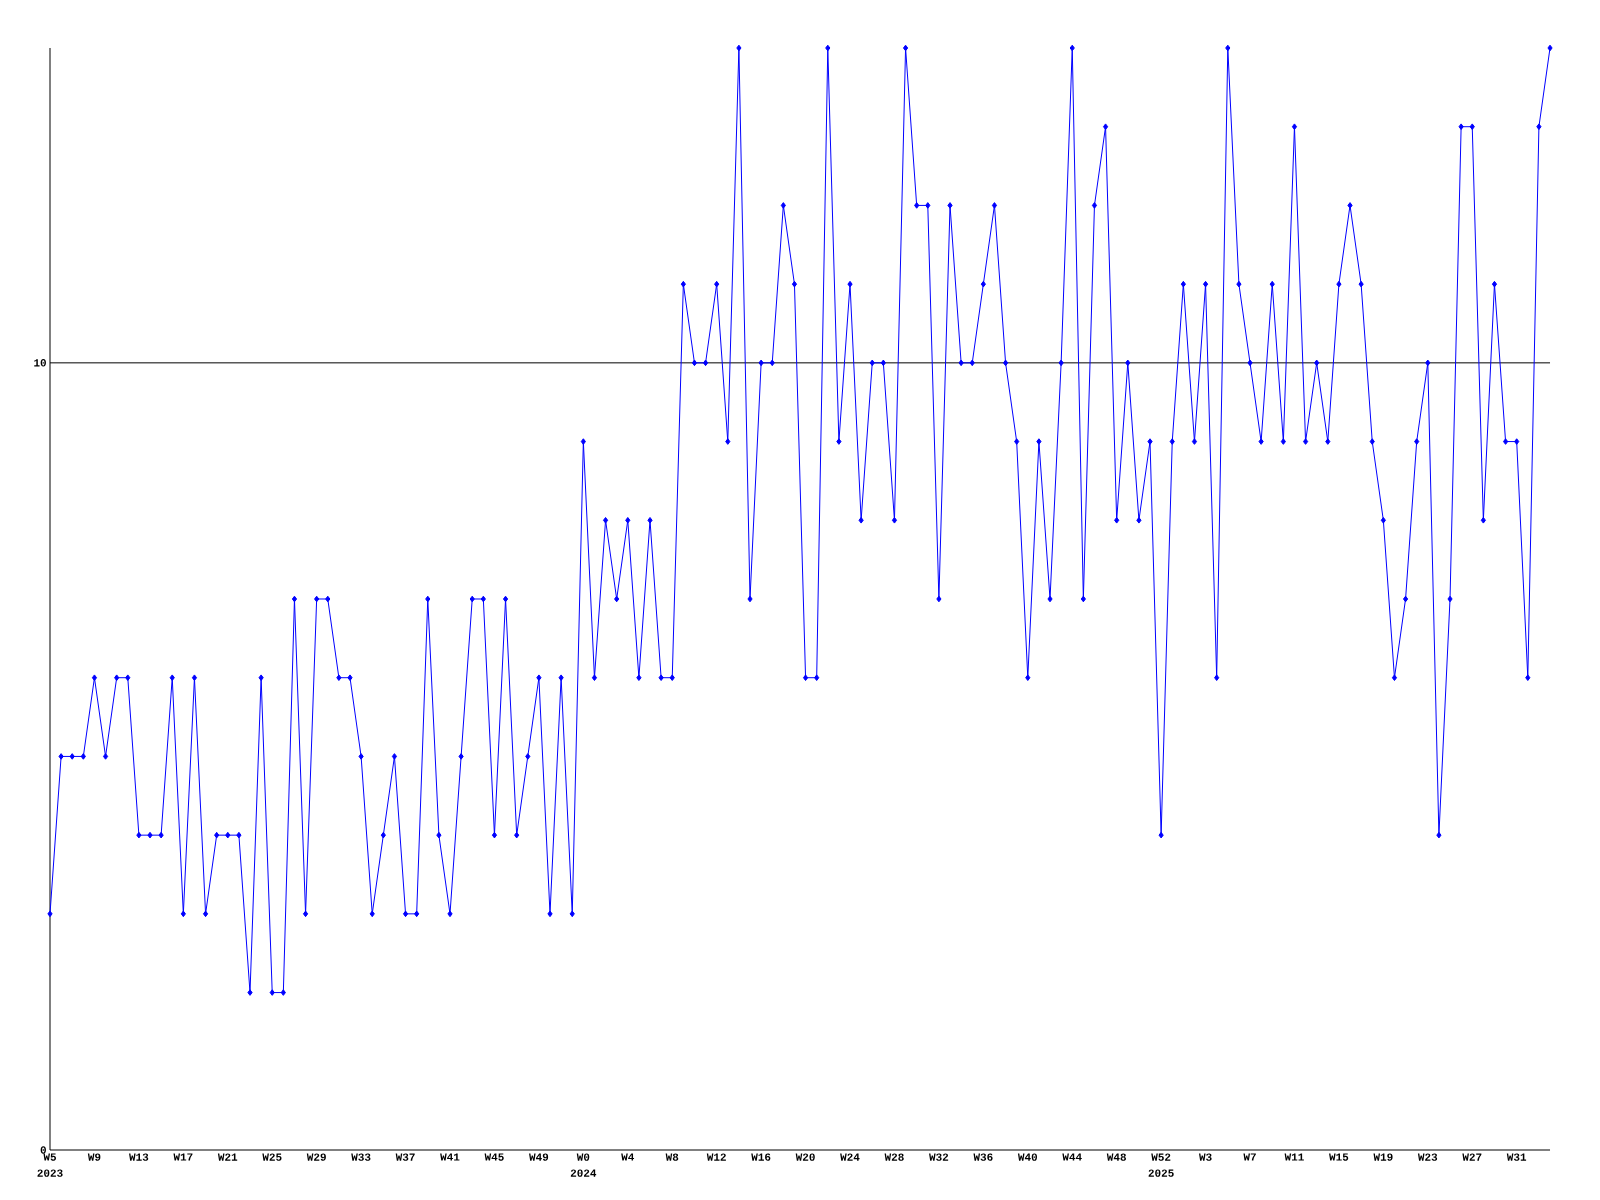 This screenshot has width=1600, height=1200. What do you see at coordinates (1072, 1157) in the screenshot?
I see `x-tick-label: W44` at bounding box center [1072, 1157].